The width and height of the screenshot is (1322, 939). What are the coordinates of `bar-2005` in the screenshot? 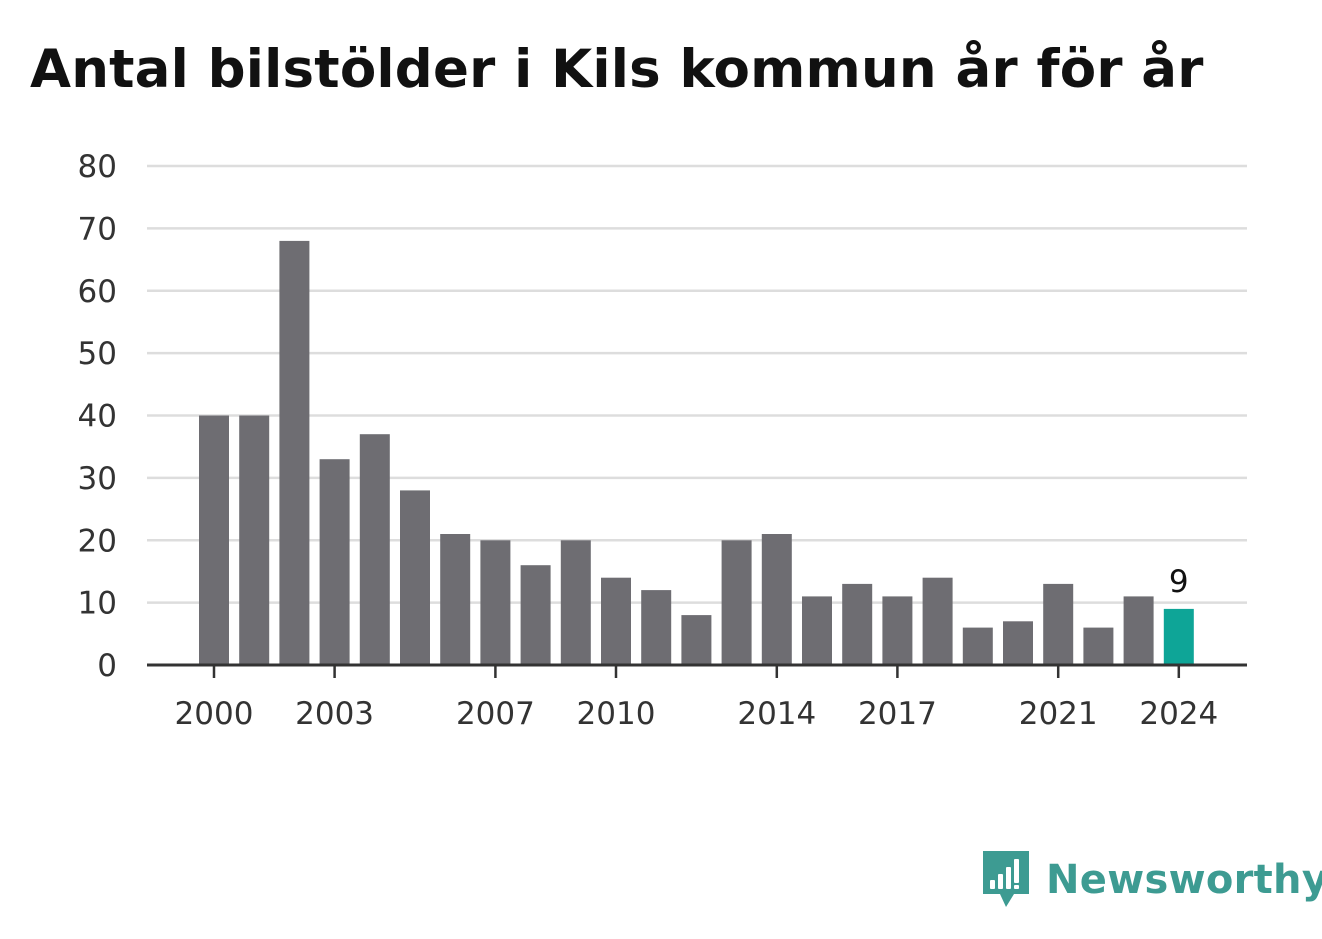 It's located at (415, 577).